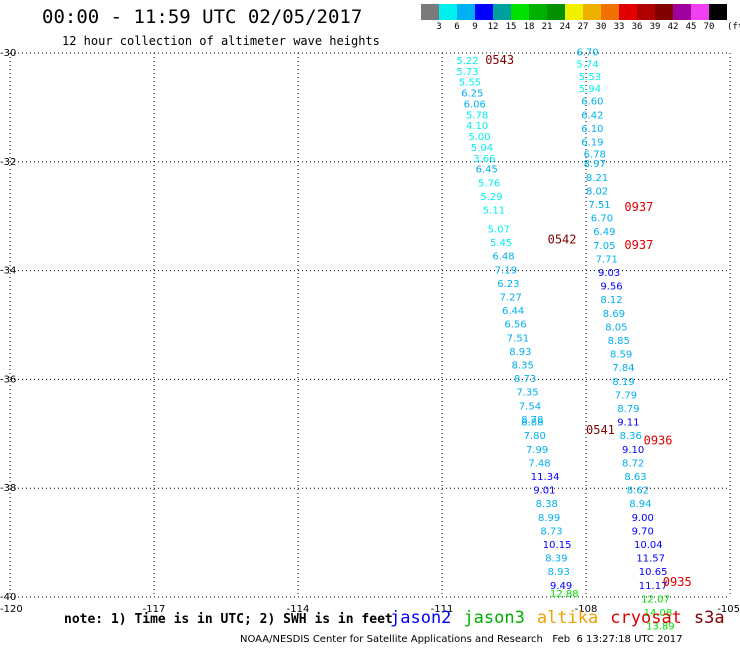 The height and width of the screenshot is (650, 740). Describe the element at coordinates (8, 488) in the screenshot. I see `y-tick-label: -38` at that location.